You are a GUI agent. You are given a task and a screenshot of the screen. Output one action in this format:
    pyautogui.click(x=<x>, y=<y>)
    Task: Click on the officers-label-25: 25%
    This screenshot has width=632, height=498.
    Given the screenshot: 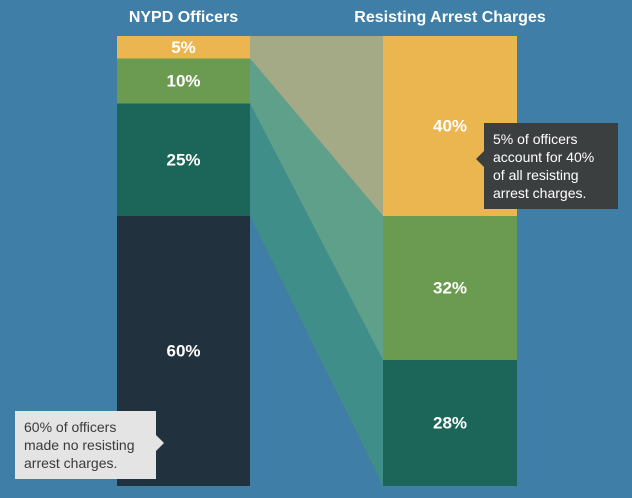 What is the action you would take?
    pyautogui.click(x=183, y=159)
    